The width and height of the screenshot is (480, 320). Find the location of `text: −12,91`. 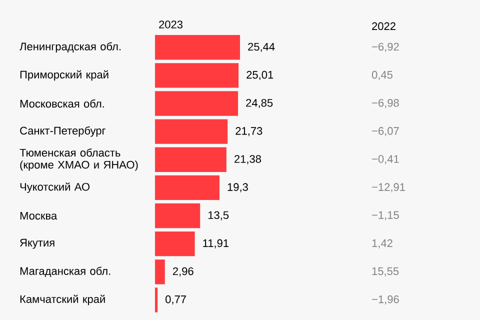

text: −12,91 is located at coordinates (388, 187).